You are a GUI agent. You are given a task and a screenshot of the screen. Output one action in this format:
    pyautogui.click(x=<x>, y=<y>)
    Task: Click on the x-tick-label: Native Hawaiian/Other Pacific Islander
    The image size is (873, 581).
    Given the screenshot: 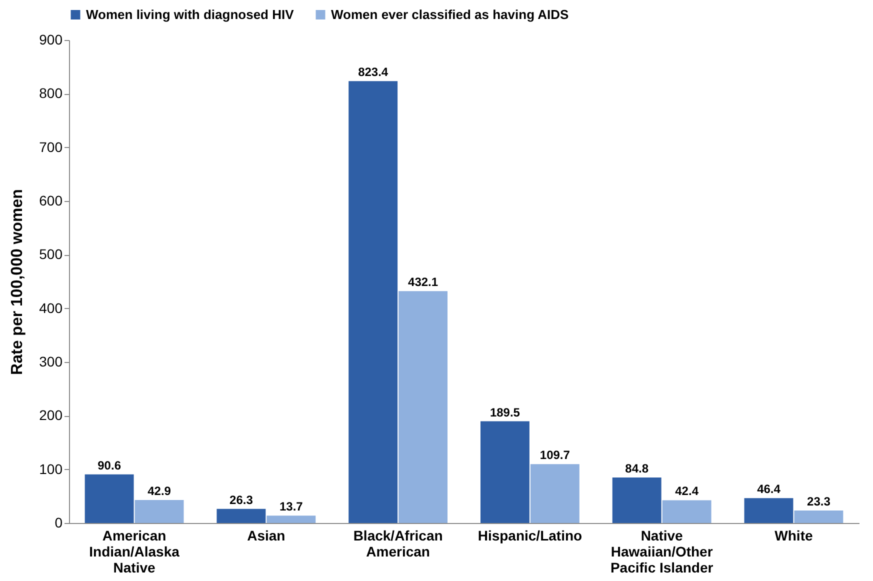 What is the action you would take?
    pyautogui.click(x=662, y=552)
    